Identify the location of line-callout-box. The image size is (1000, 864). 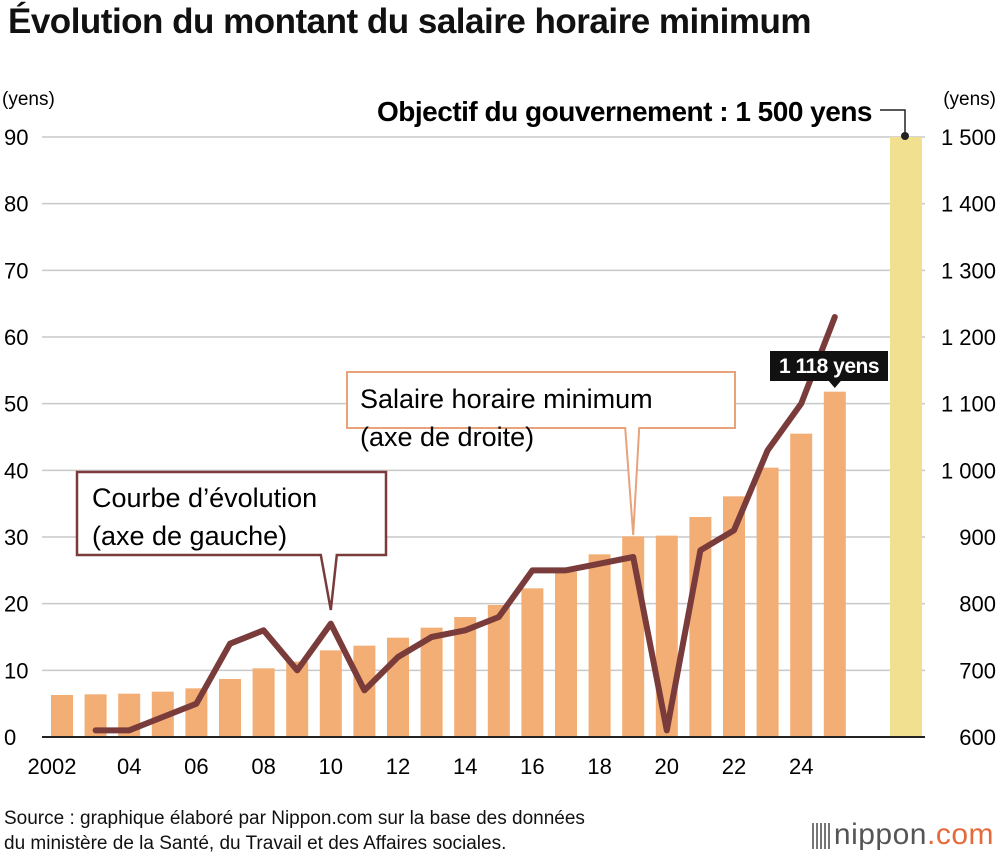
(231, 540).